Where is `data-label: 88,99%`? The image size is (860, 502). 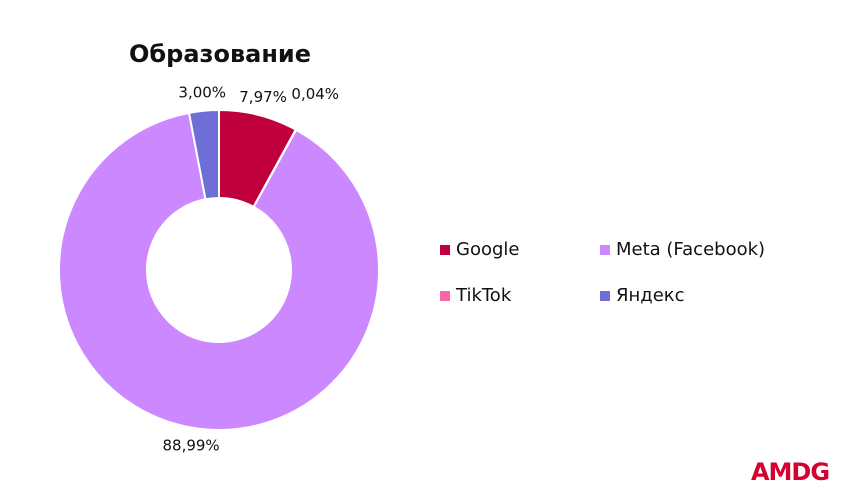
data-label: 88,99% is located at coordinates (190, 445).